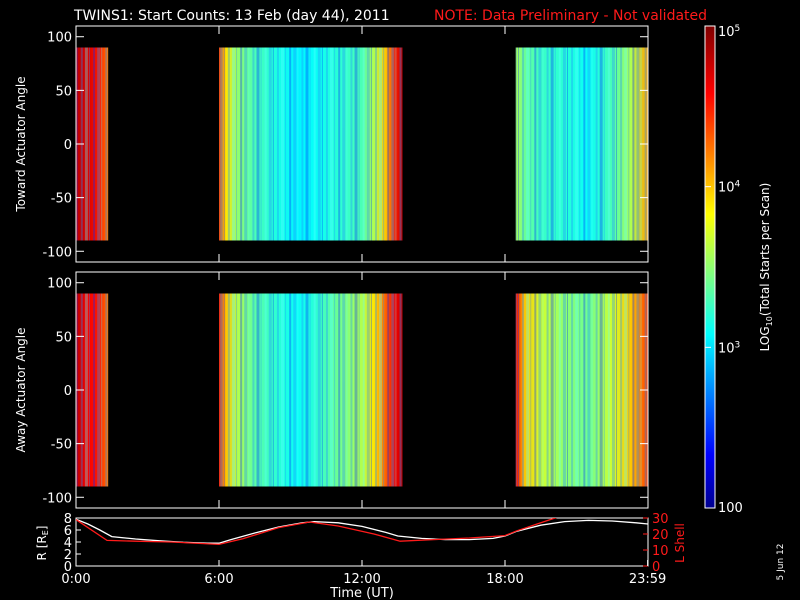  I want to click on colorbar-tick-base: 10, so click(726, 188).